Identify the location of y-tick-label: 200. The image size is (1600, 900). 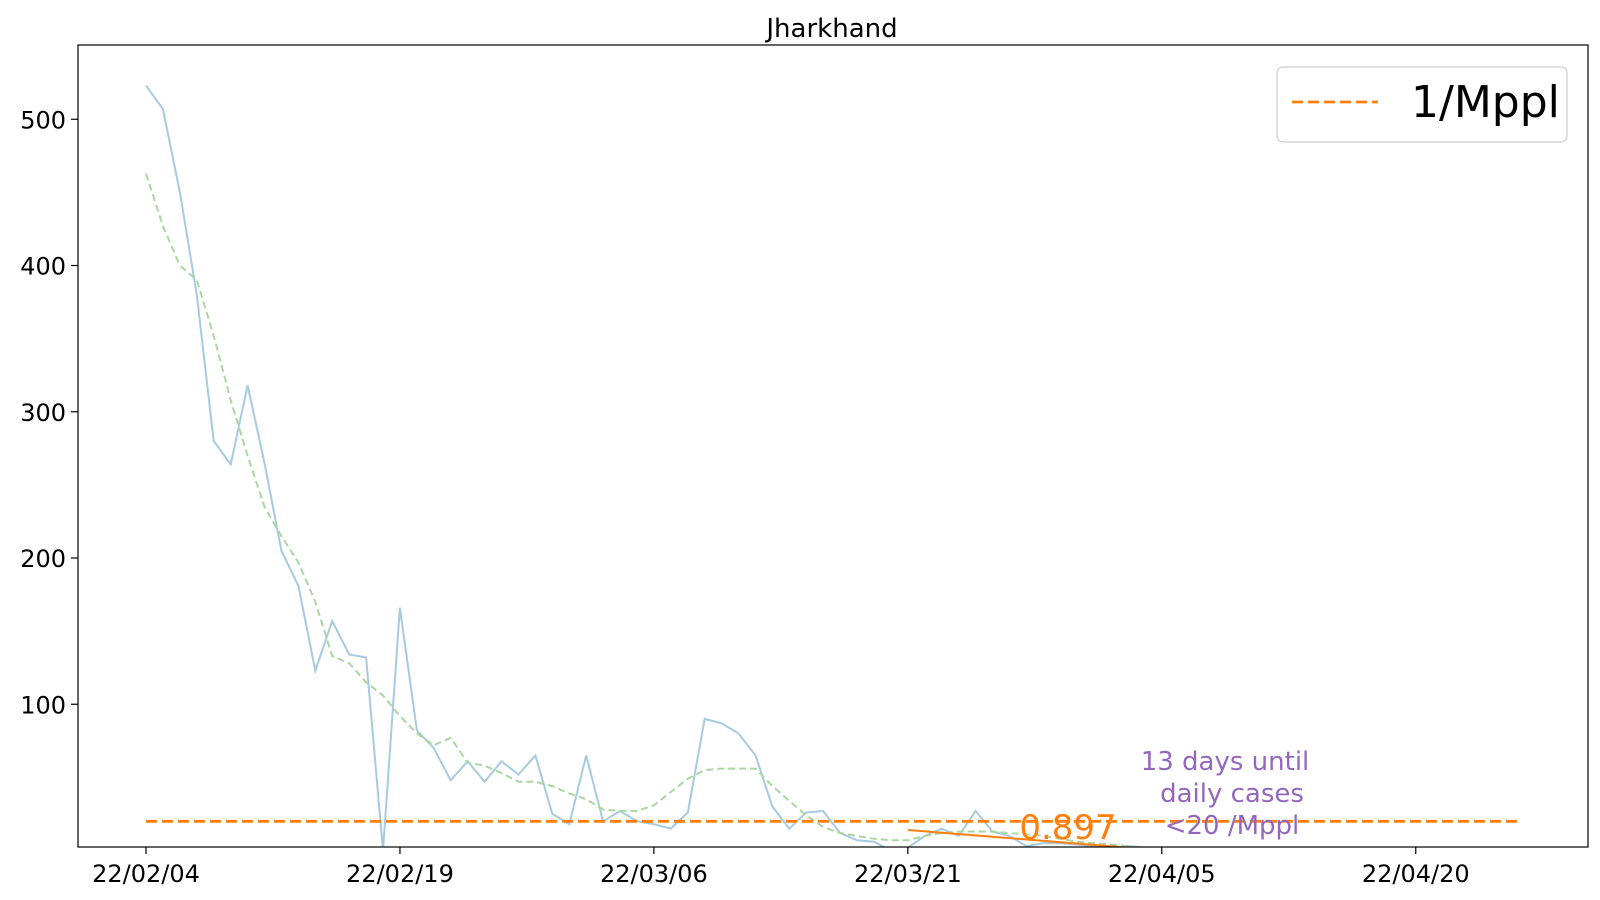
(43, 559).